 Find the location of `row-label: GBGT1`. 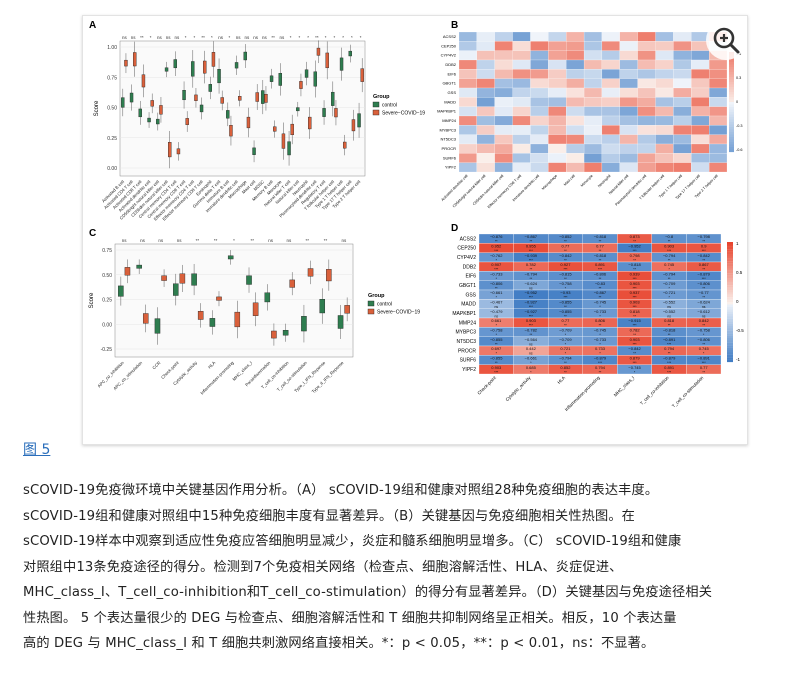

row-label: GBGT1 is located at coordinates (449, 83).